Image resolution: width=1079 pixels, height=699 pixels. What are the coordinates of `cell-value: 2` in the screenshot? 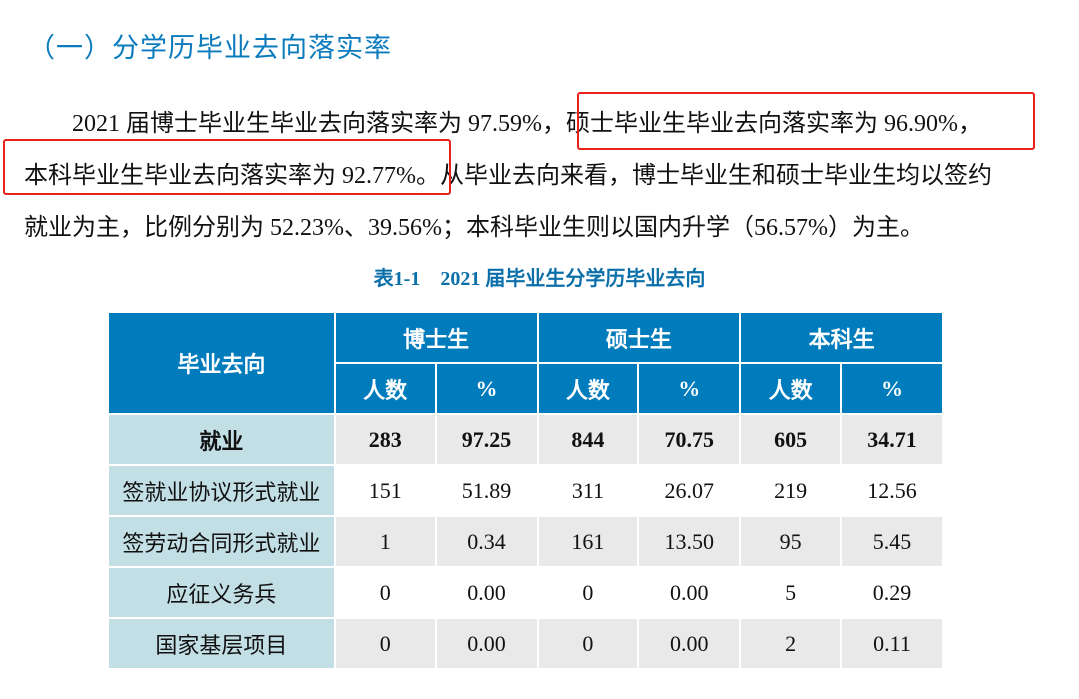 It's located at (790, 643).